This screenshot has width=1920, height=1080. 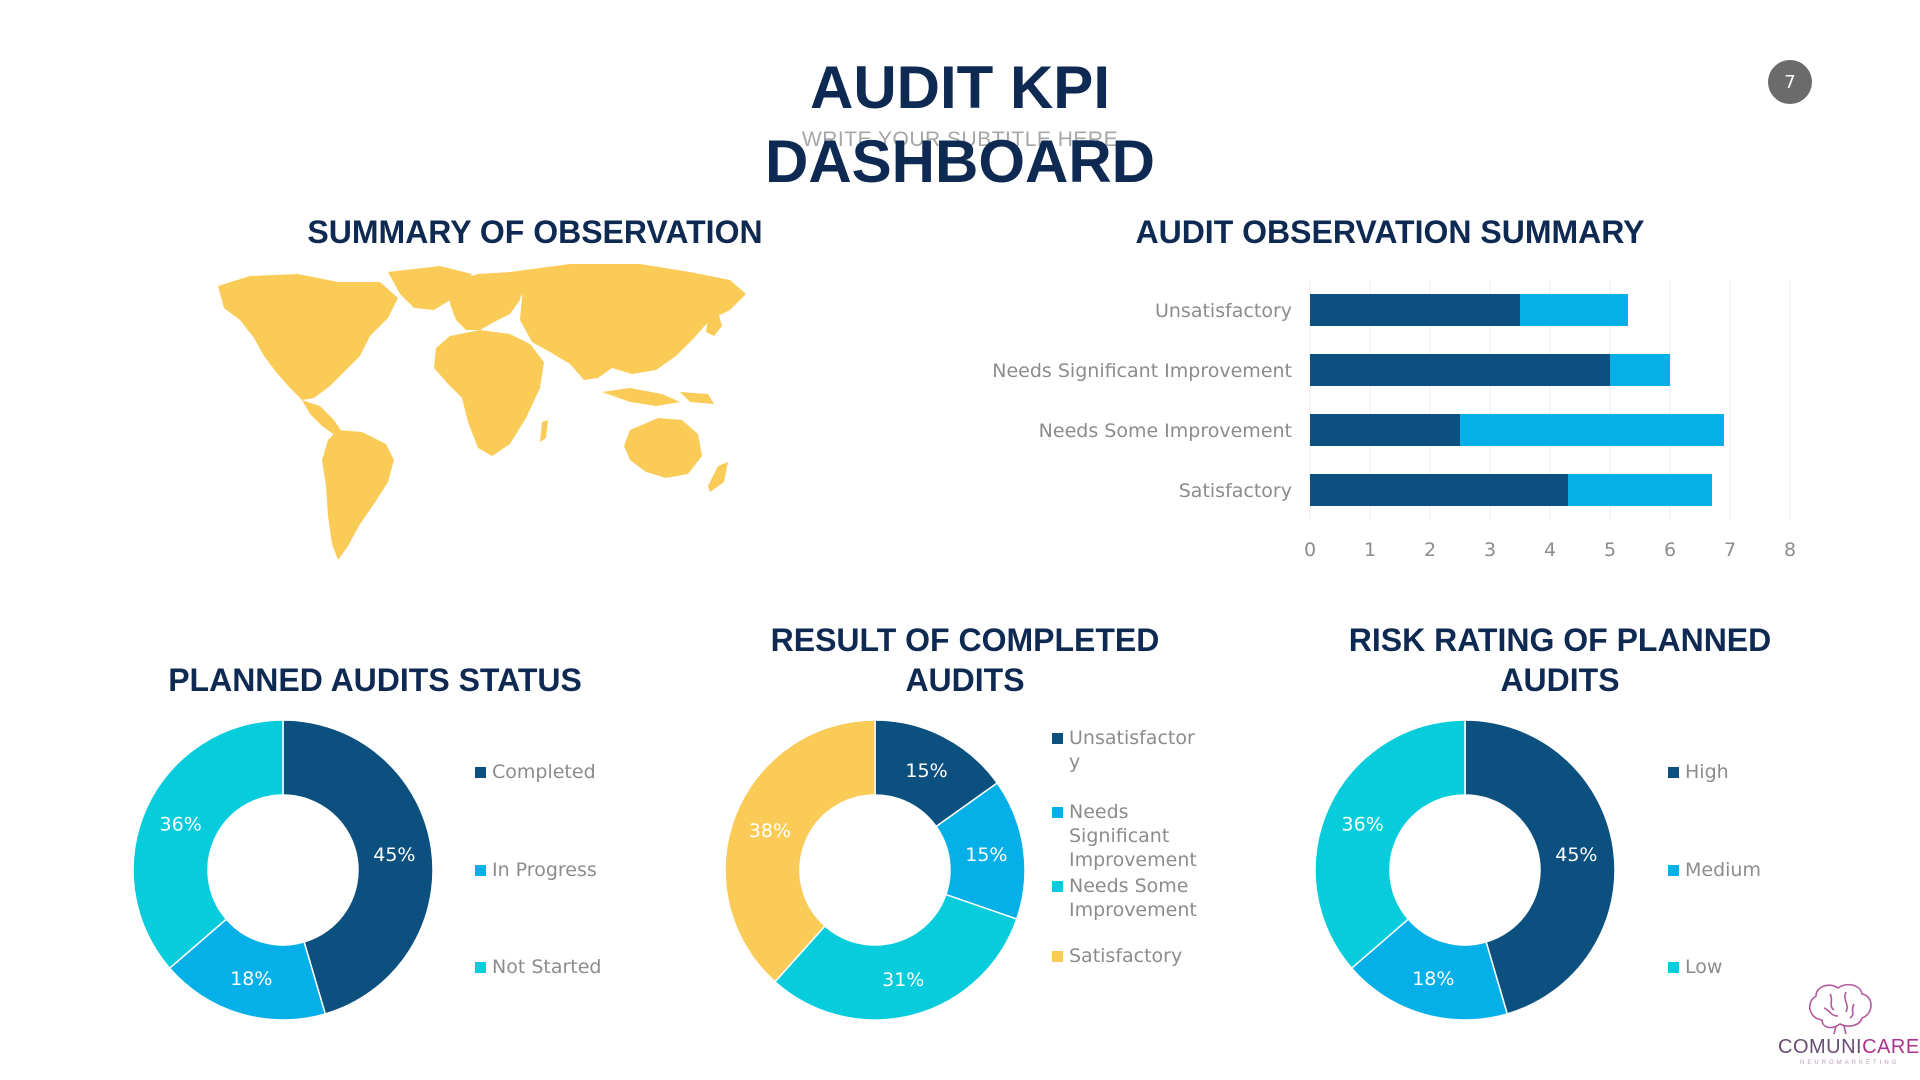 I want to click on map-australia, so click(x=663, y=448).